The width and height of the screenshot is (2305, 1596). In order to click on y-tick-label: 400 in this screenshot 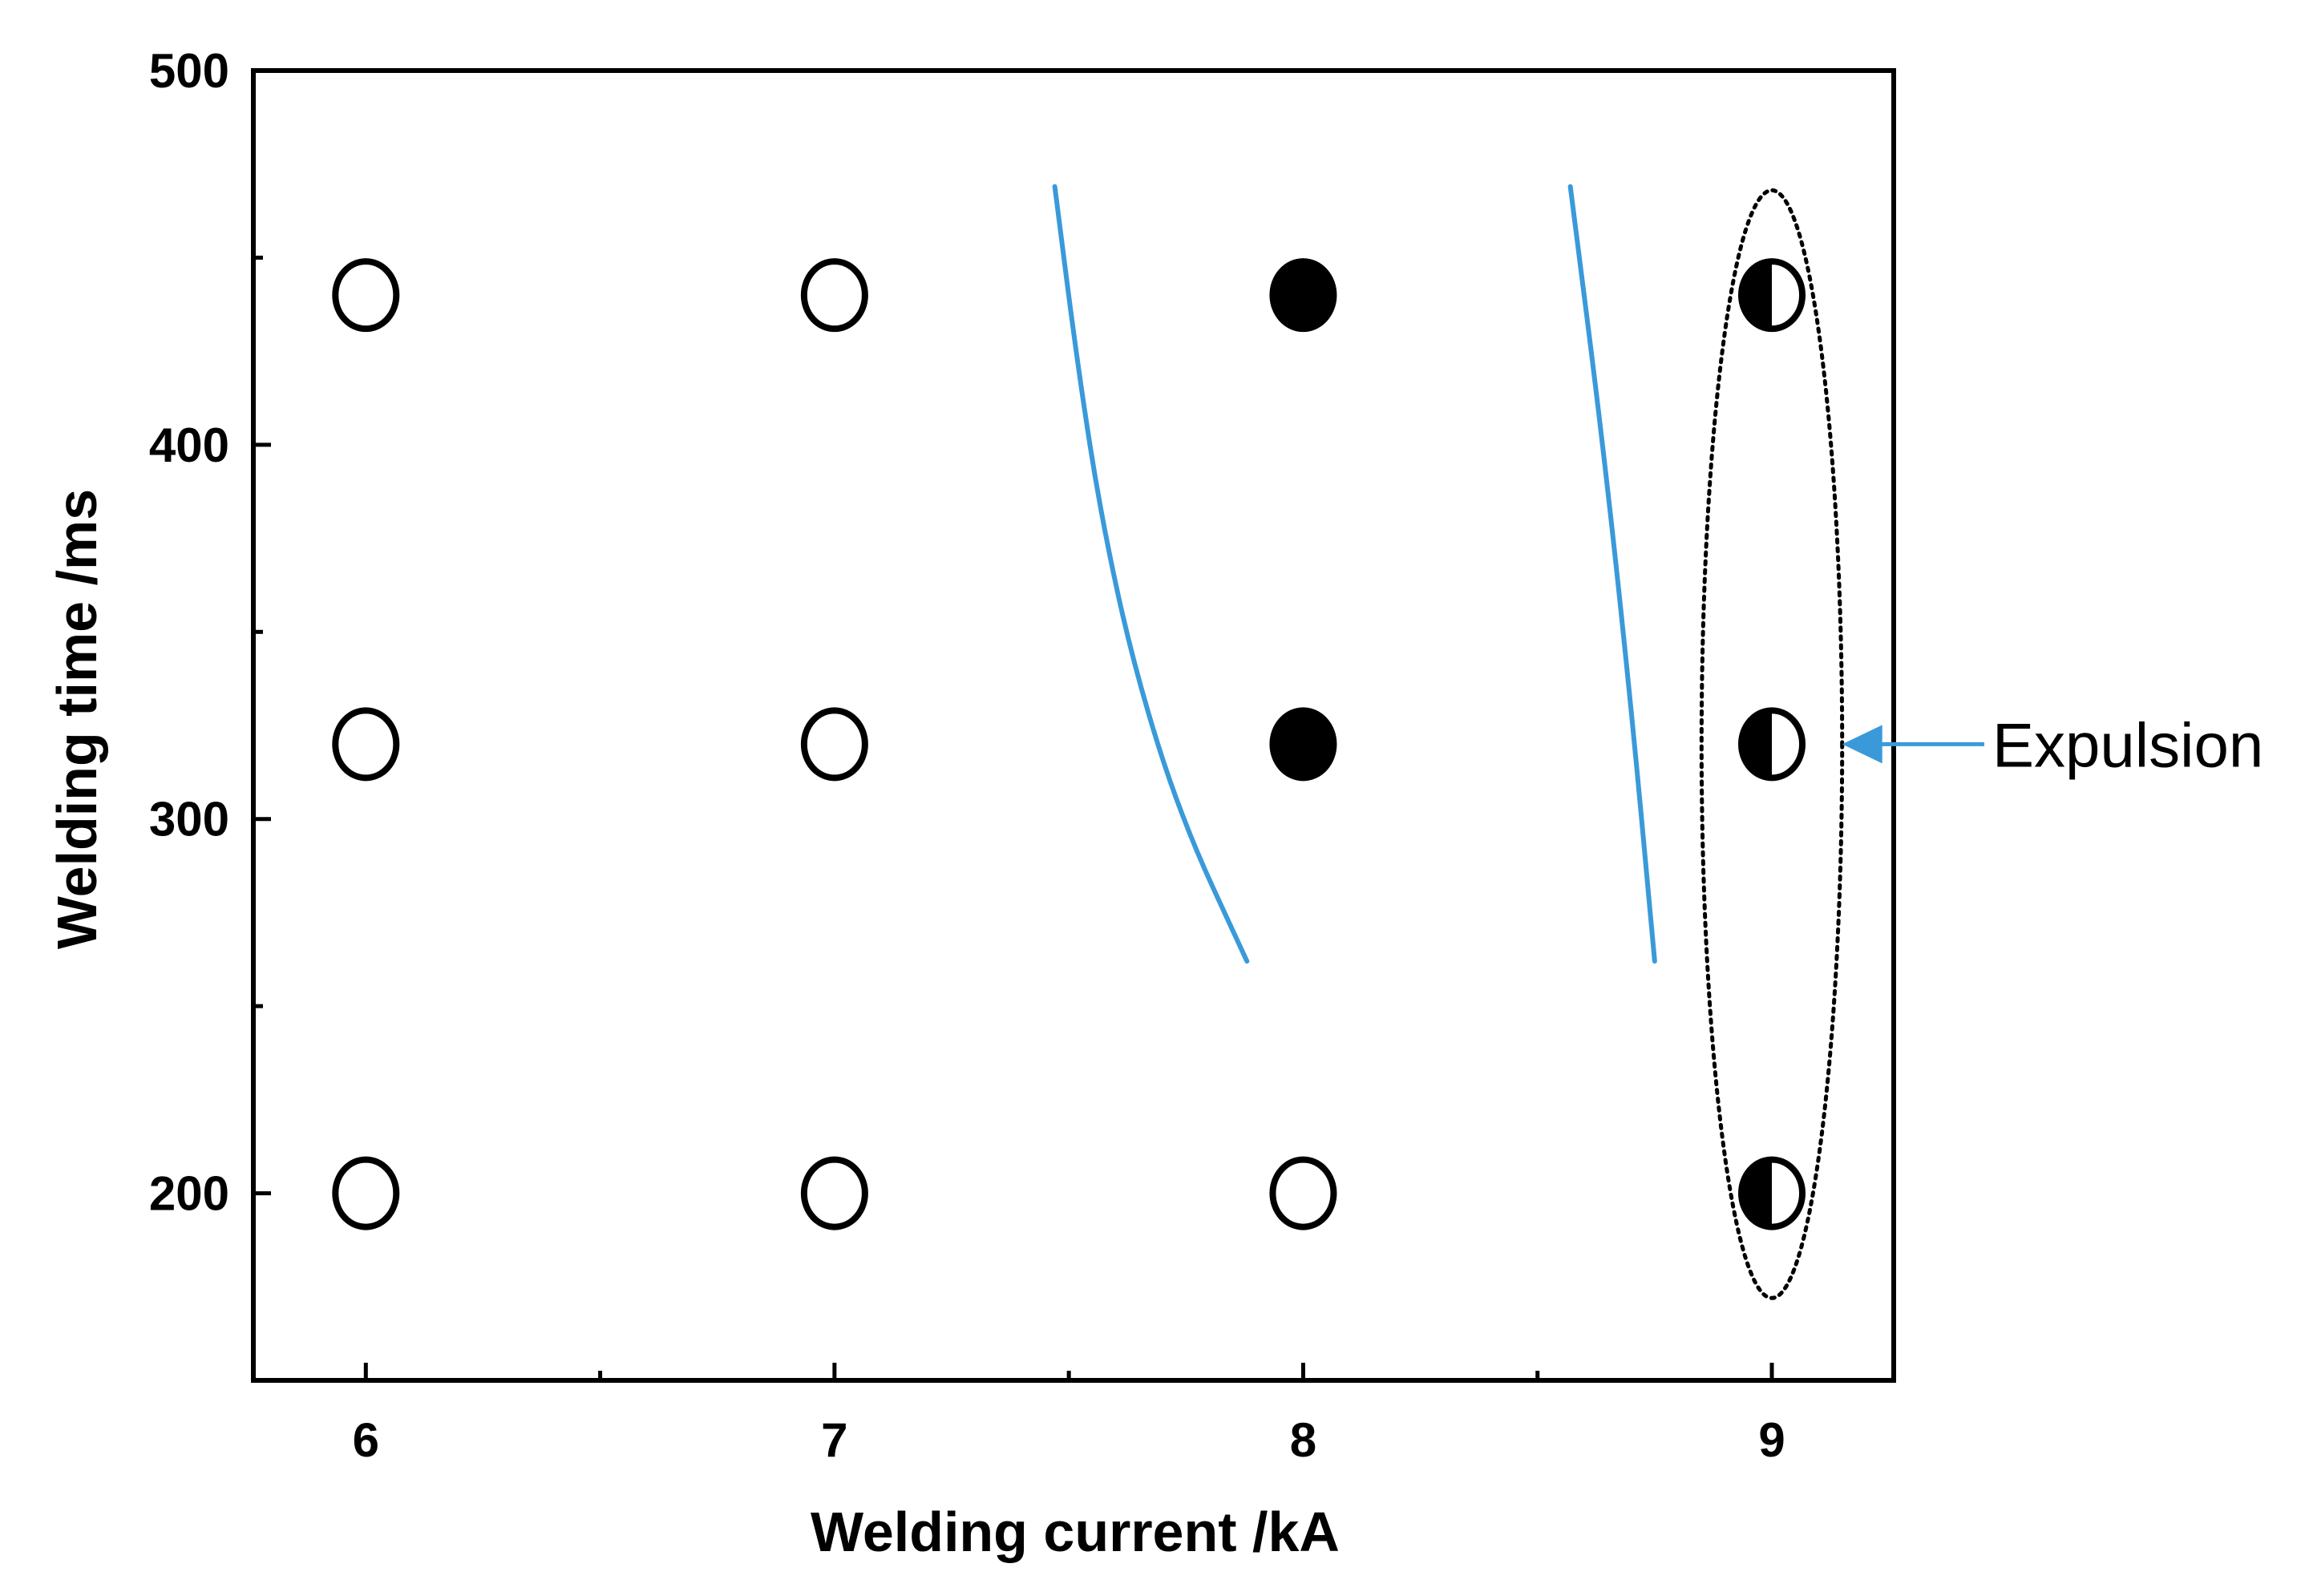, I will do `click(189, 445)`.